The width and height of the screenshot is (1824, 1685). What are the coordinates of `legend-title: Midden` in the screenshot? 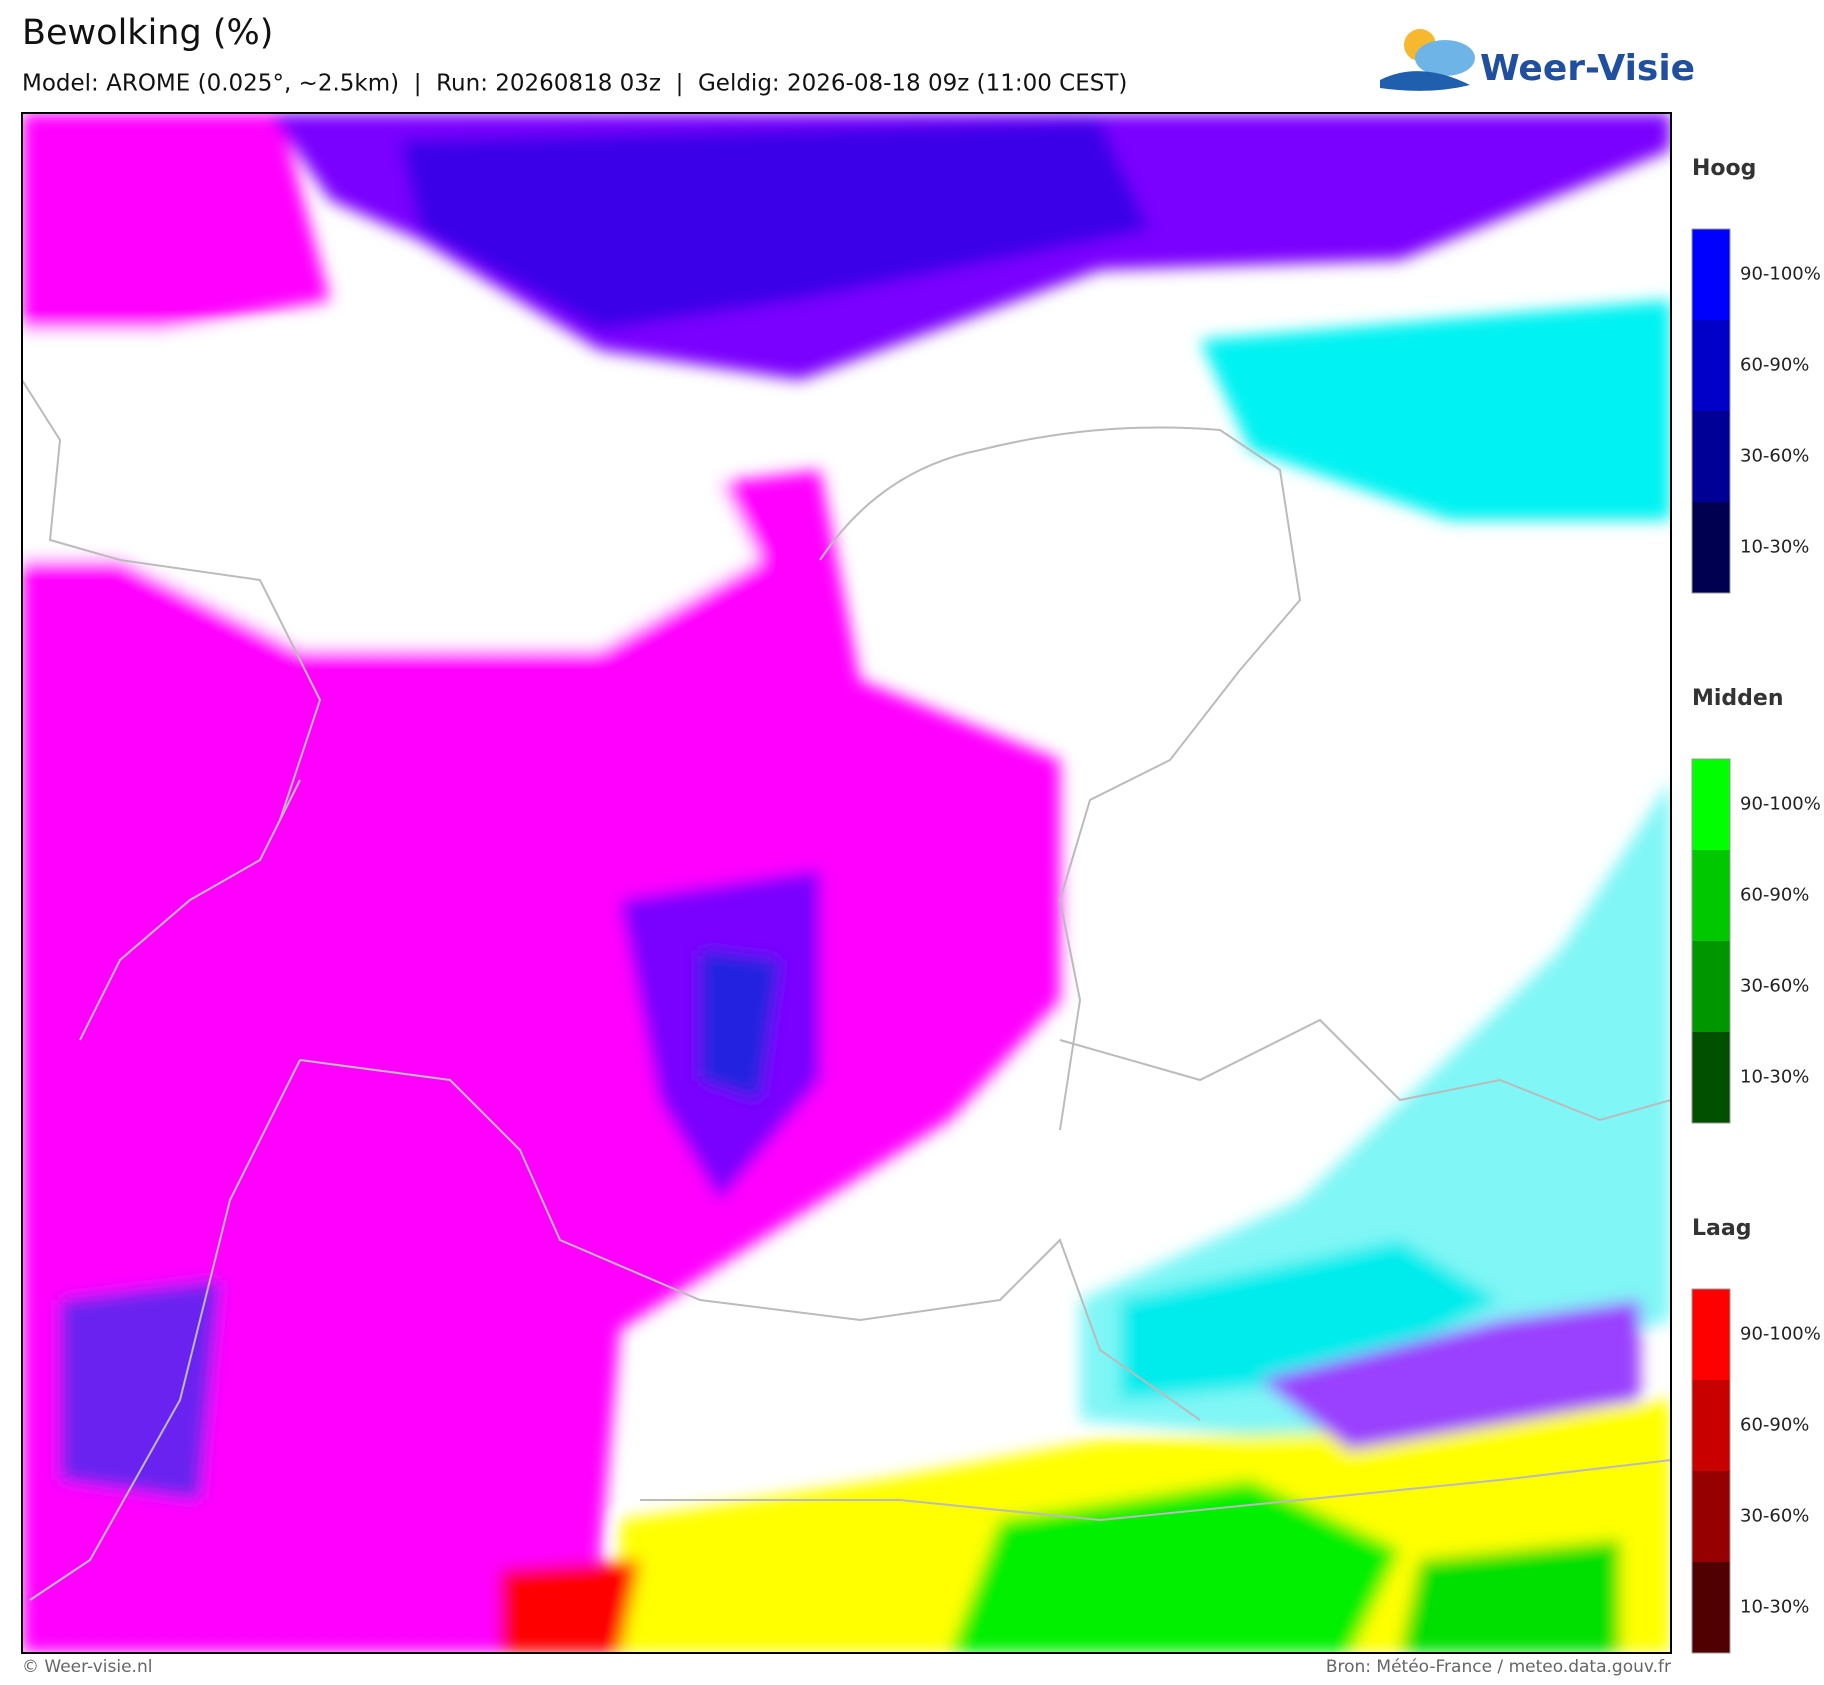 It's located at (1738, 698).